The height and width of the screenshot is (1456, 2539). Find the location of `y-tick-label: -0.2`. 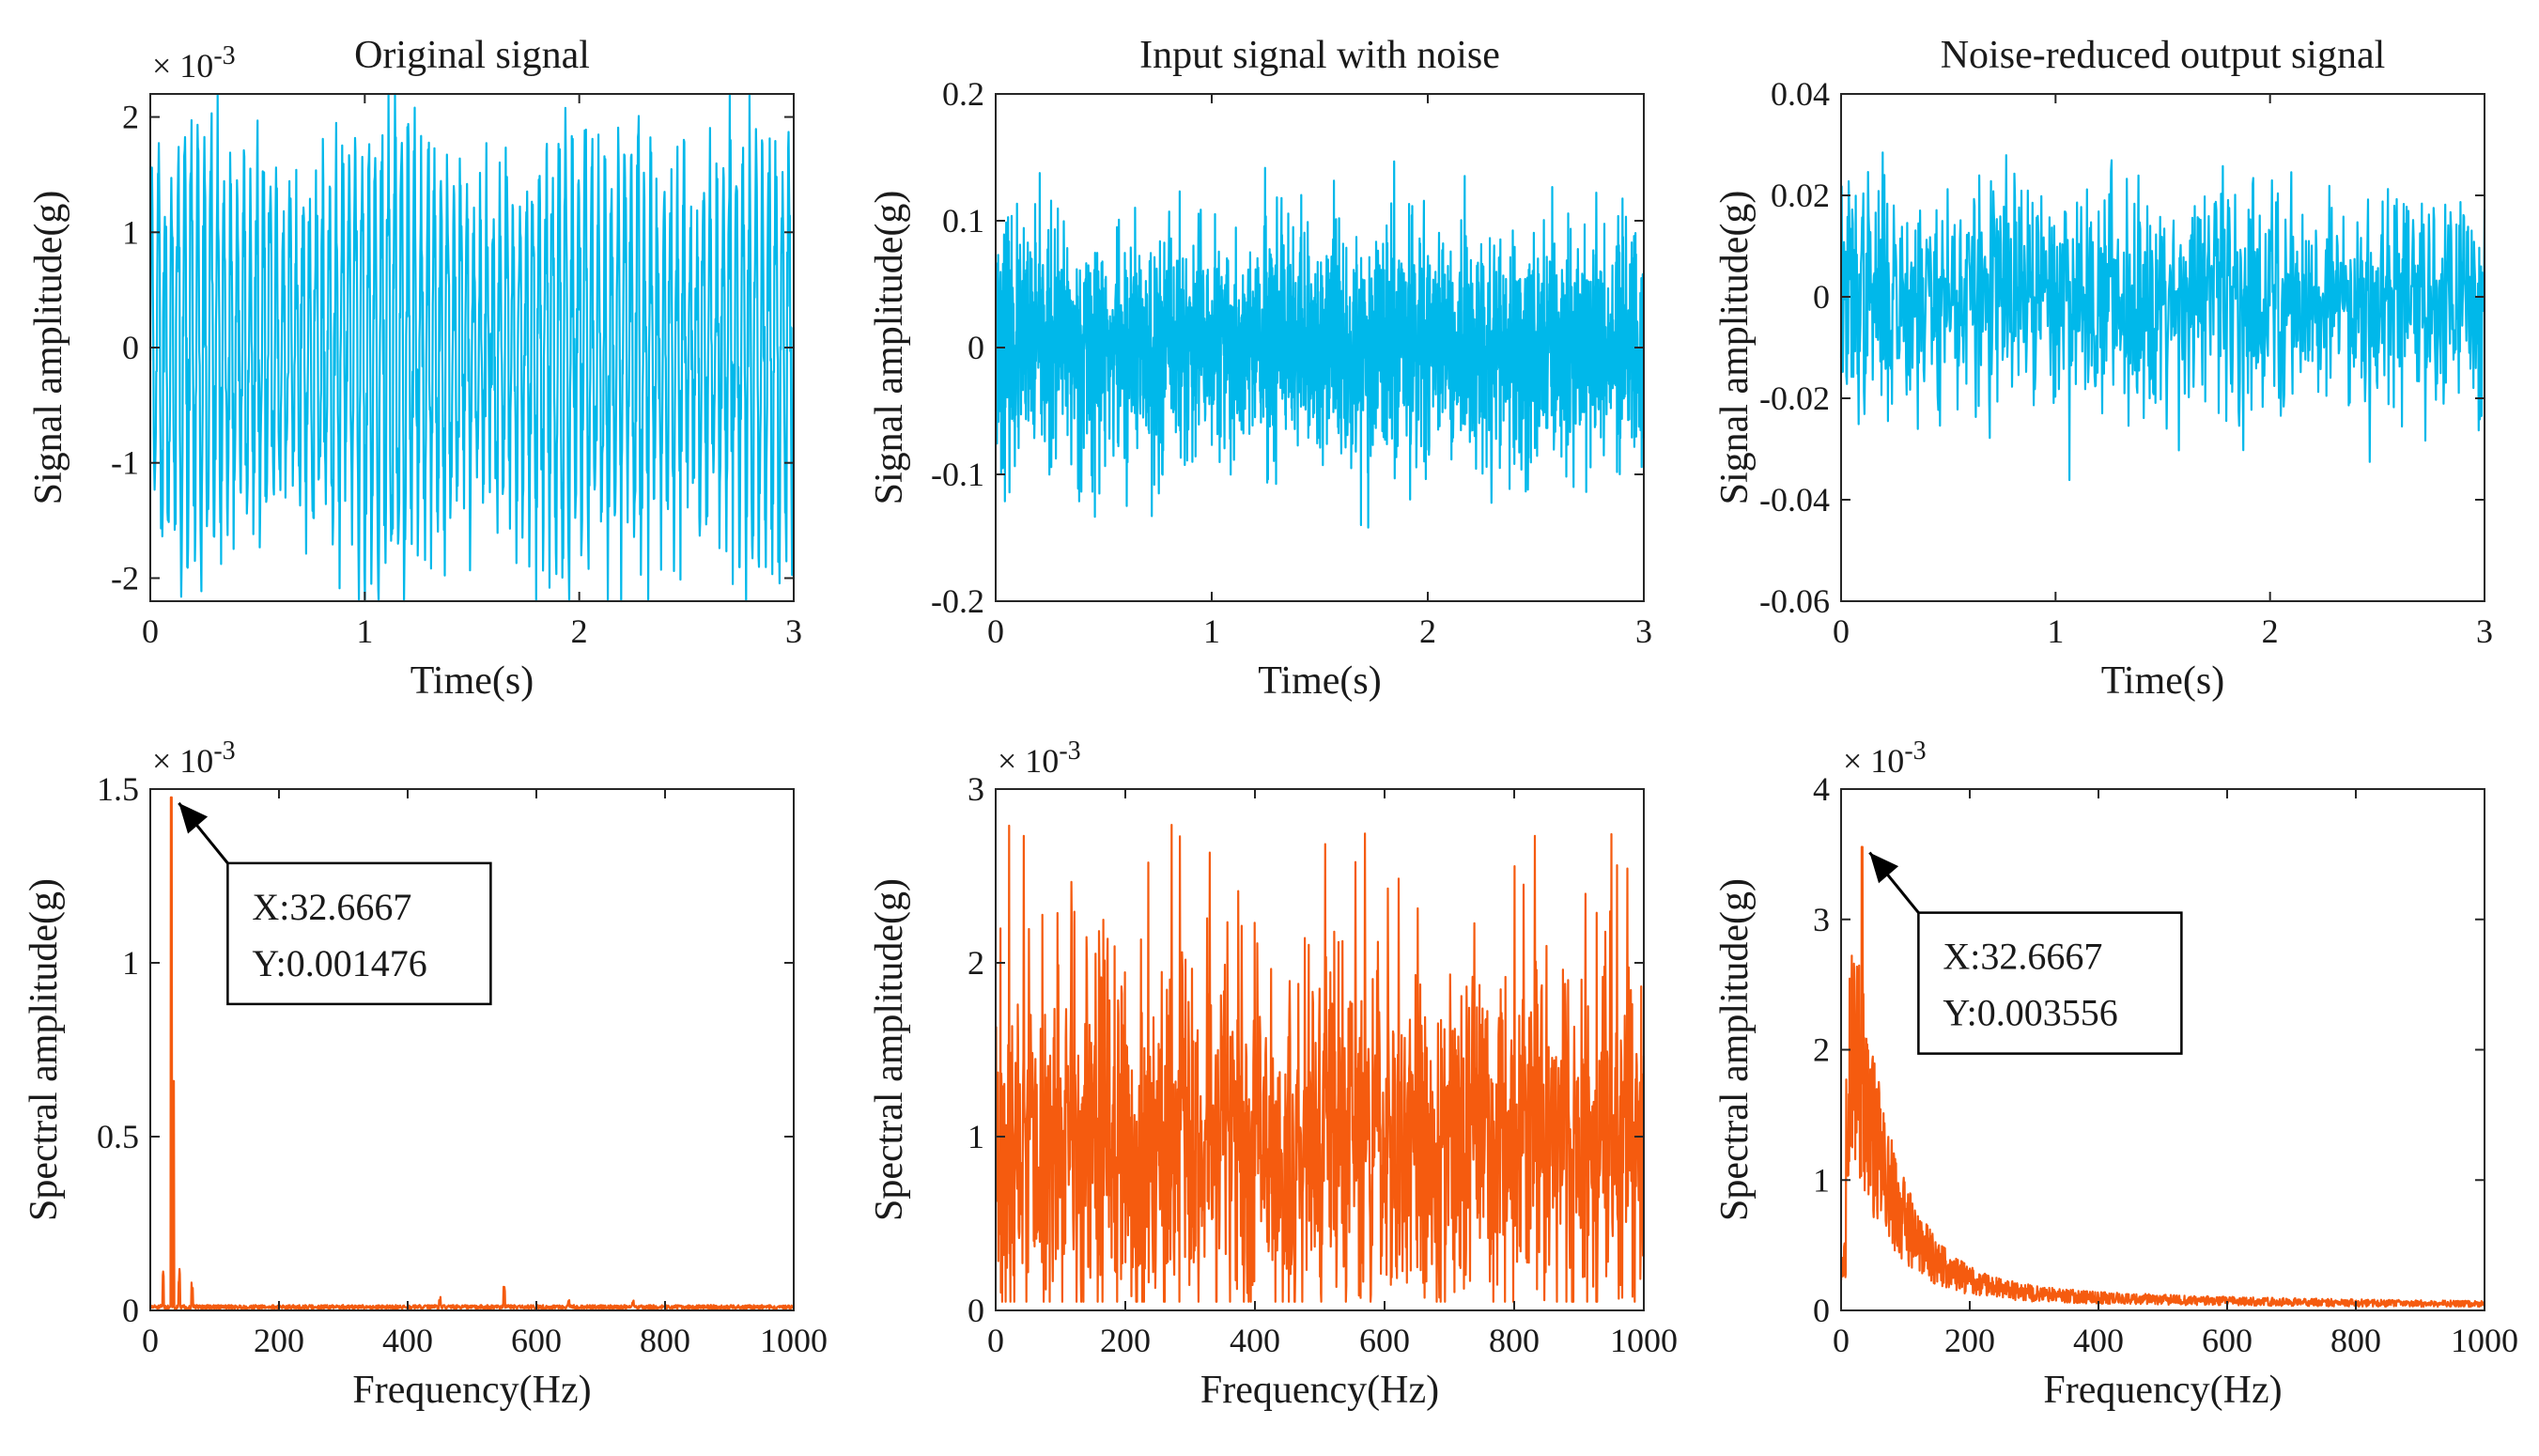

y-tick-label: -0.2 is located at coordinates (957, 601).